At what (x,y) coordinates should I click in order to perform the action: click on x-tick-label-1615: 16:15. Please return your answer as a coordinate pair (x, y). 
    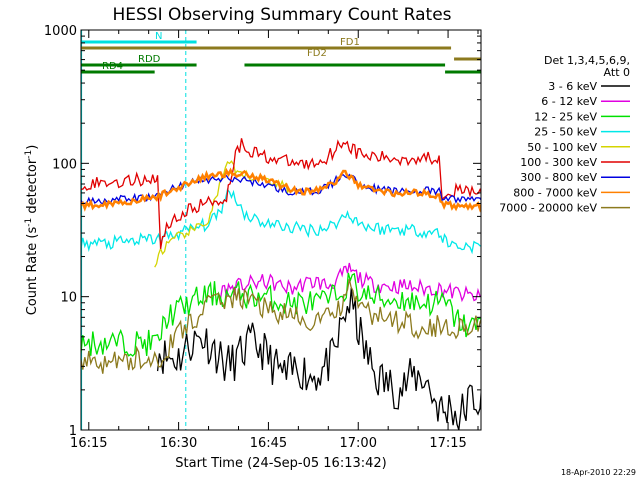
    Looking at the image, I should click on (88, 443).